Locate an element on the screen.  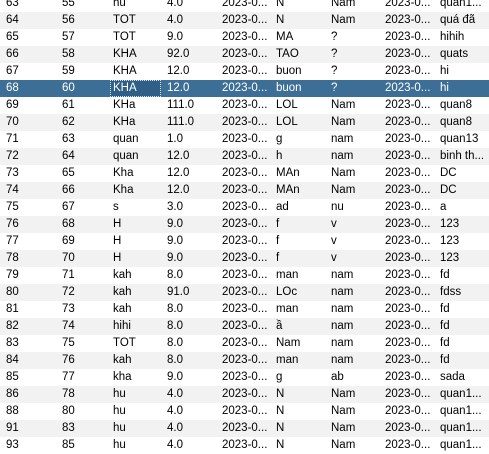
table-cell: 58 is located at coordinates (68, 54).